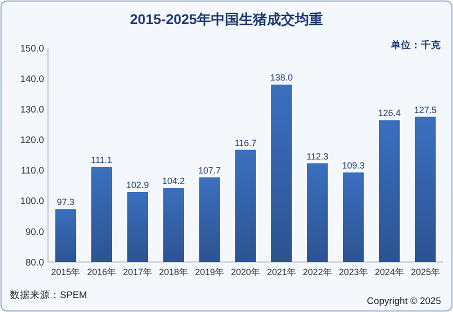 This screenshot has width=453, height=312. What do you see at coordinates (35, 262) in the screenshot?
I see `y-tick-label: 80.0` at bounding box center [35, 262].